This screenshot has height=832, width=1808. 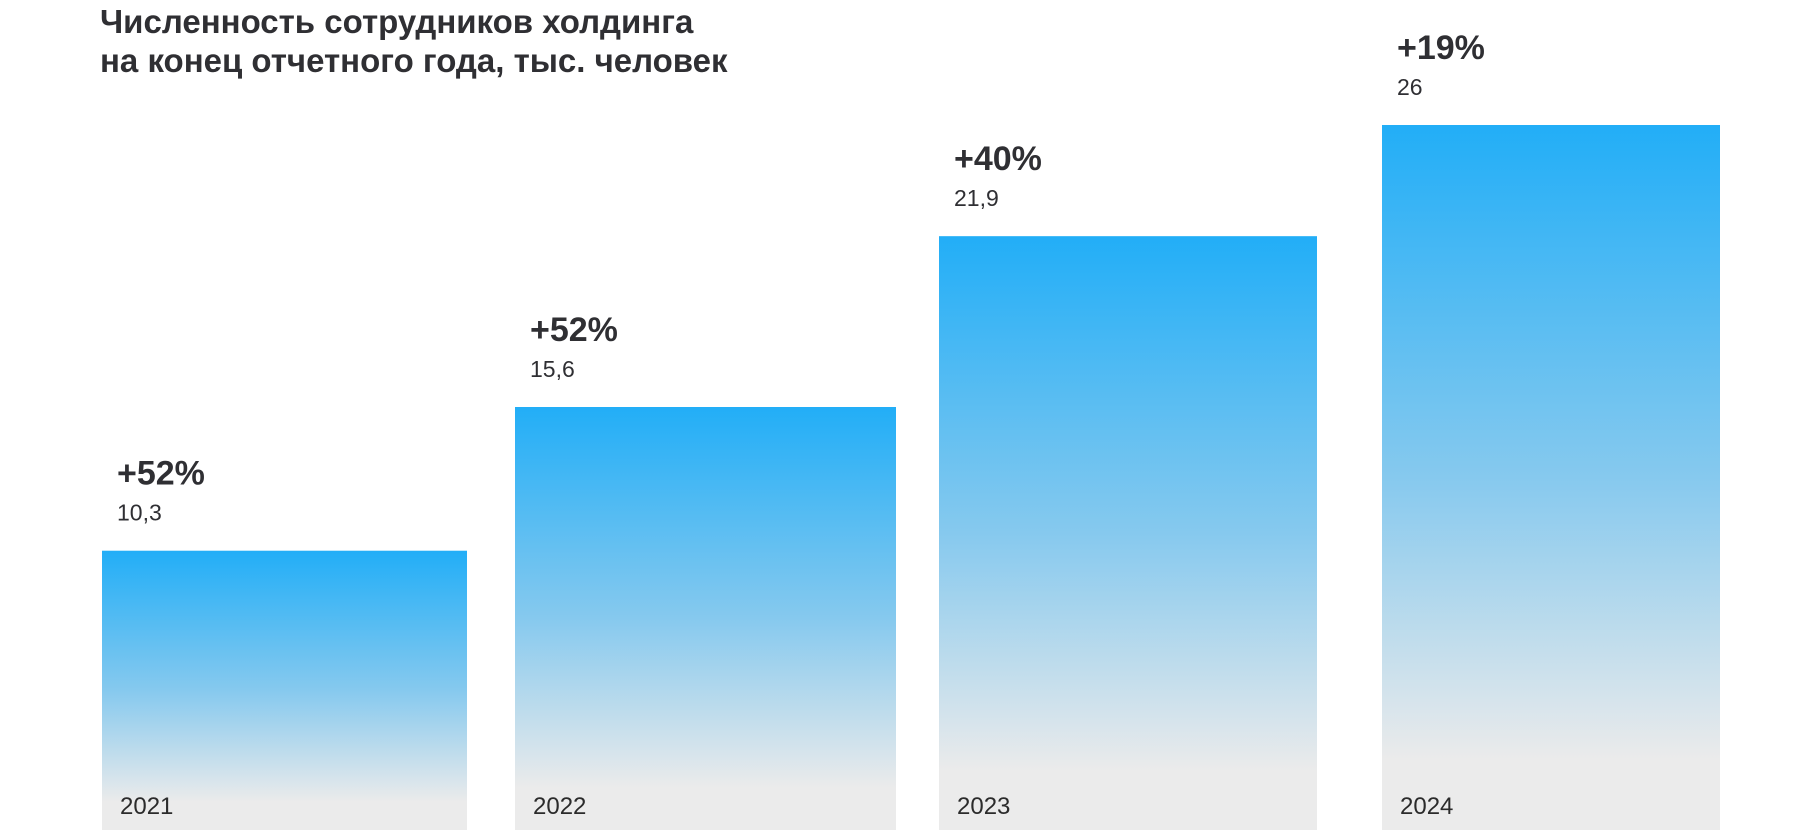 I want to click on value-label-2024: 26, so click(x=1410, y=87).